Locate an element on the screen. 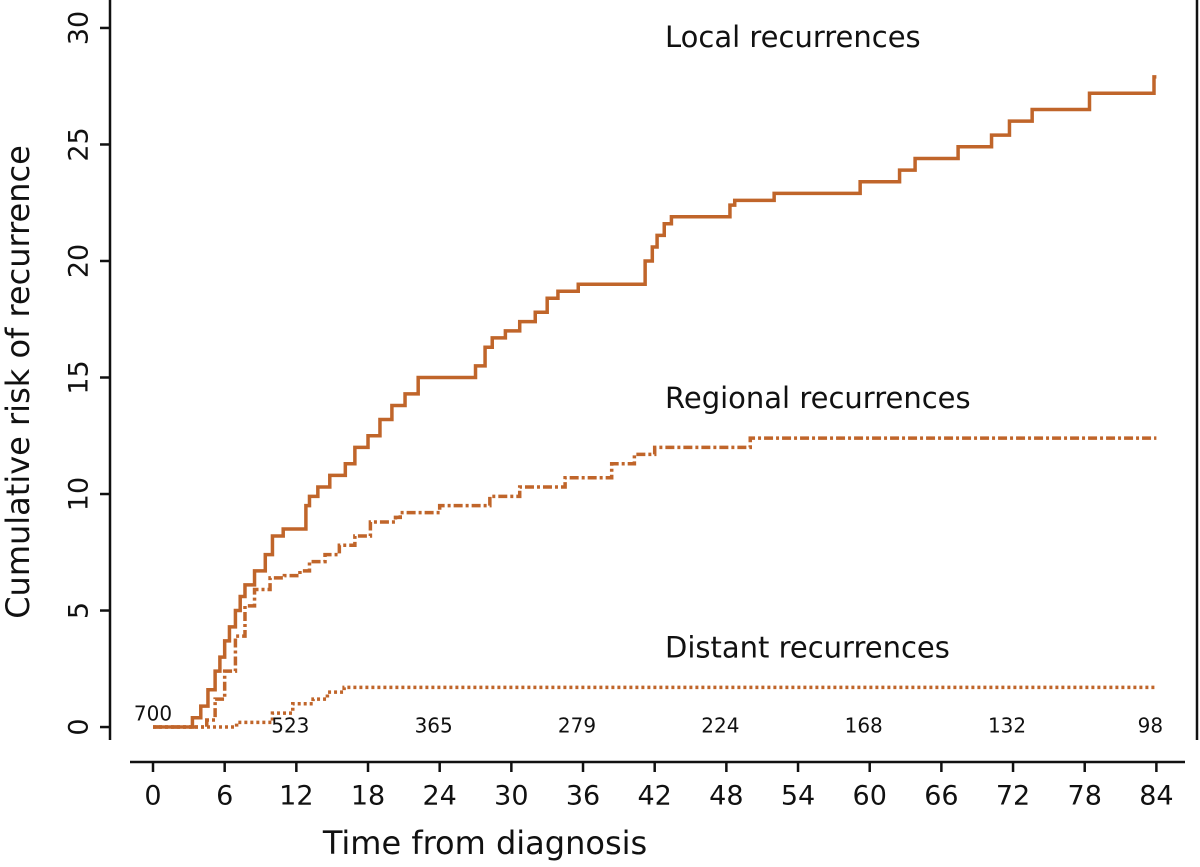 This screenshot has width=1200, height=867. x-tick-label: 48 is located at coordinates (726, 796).